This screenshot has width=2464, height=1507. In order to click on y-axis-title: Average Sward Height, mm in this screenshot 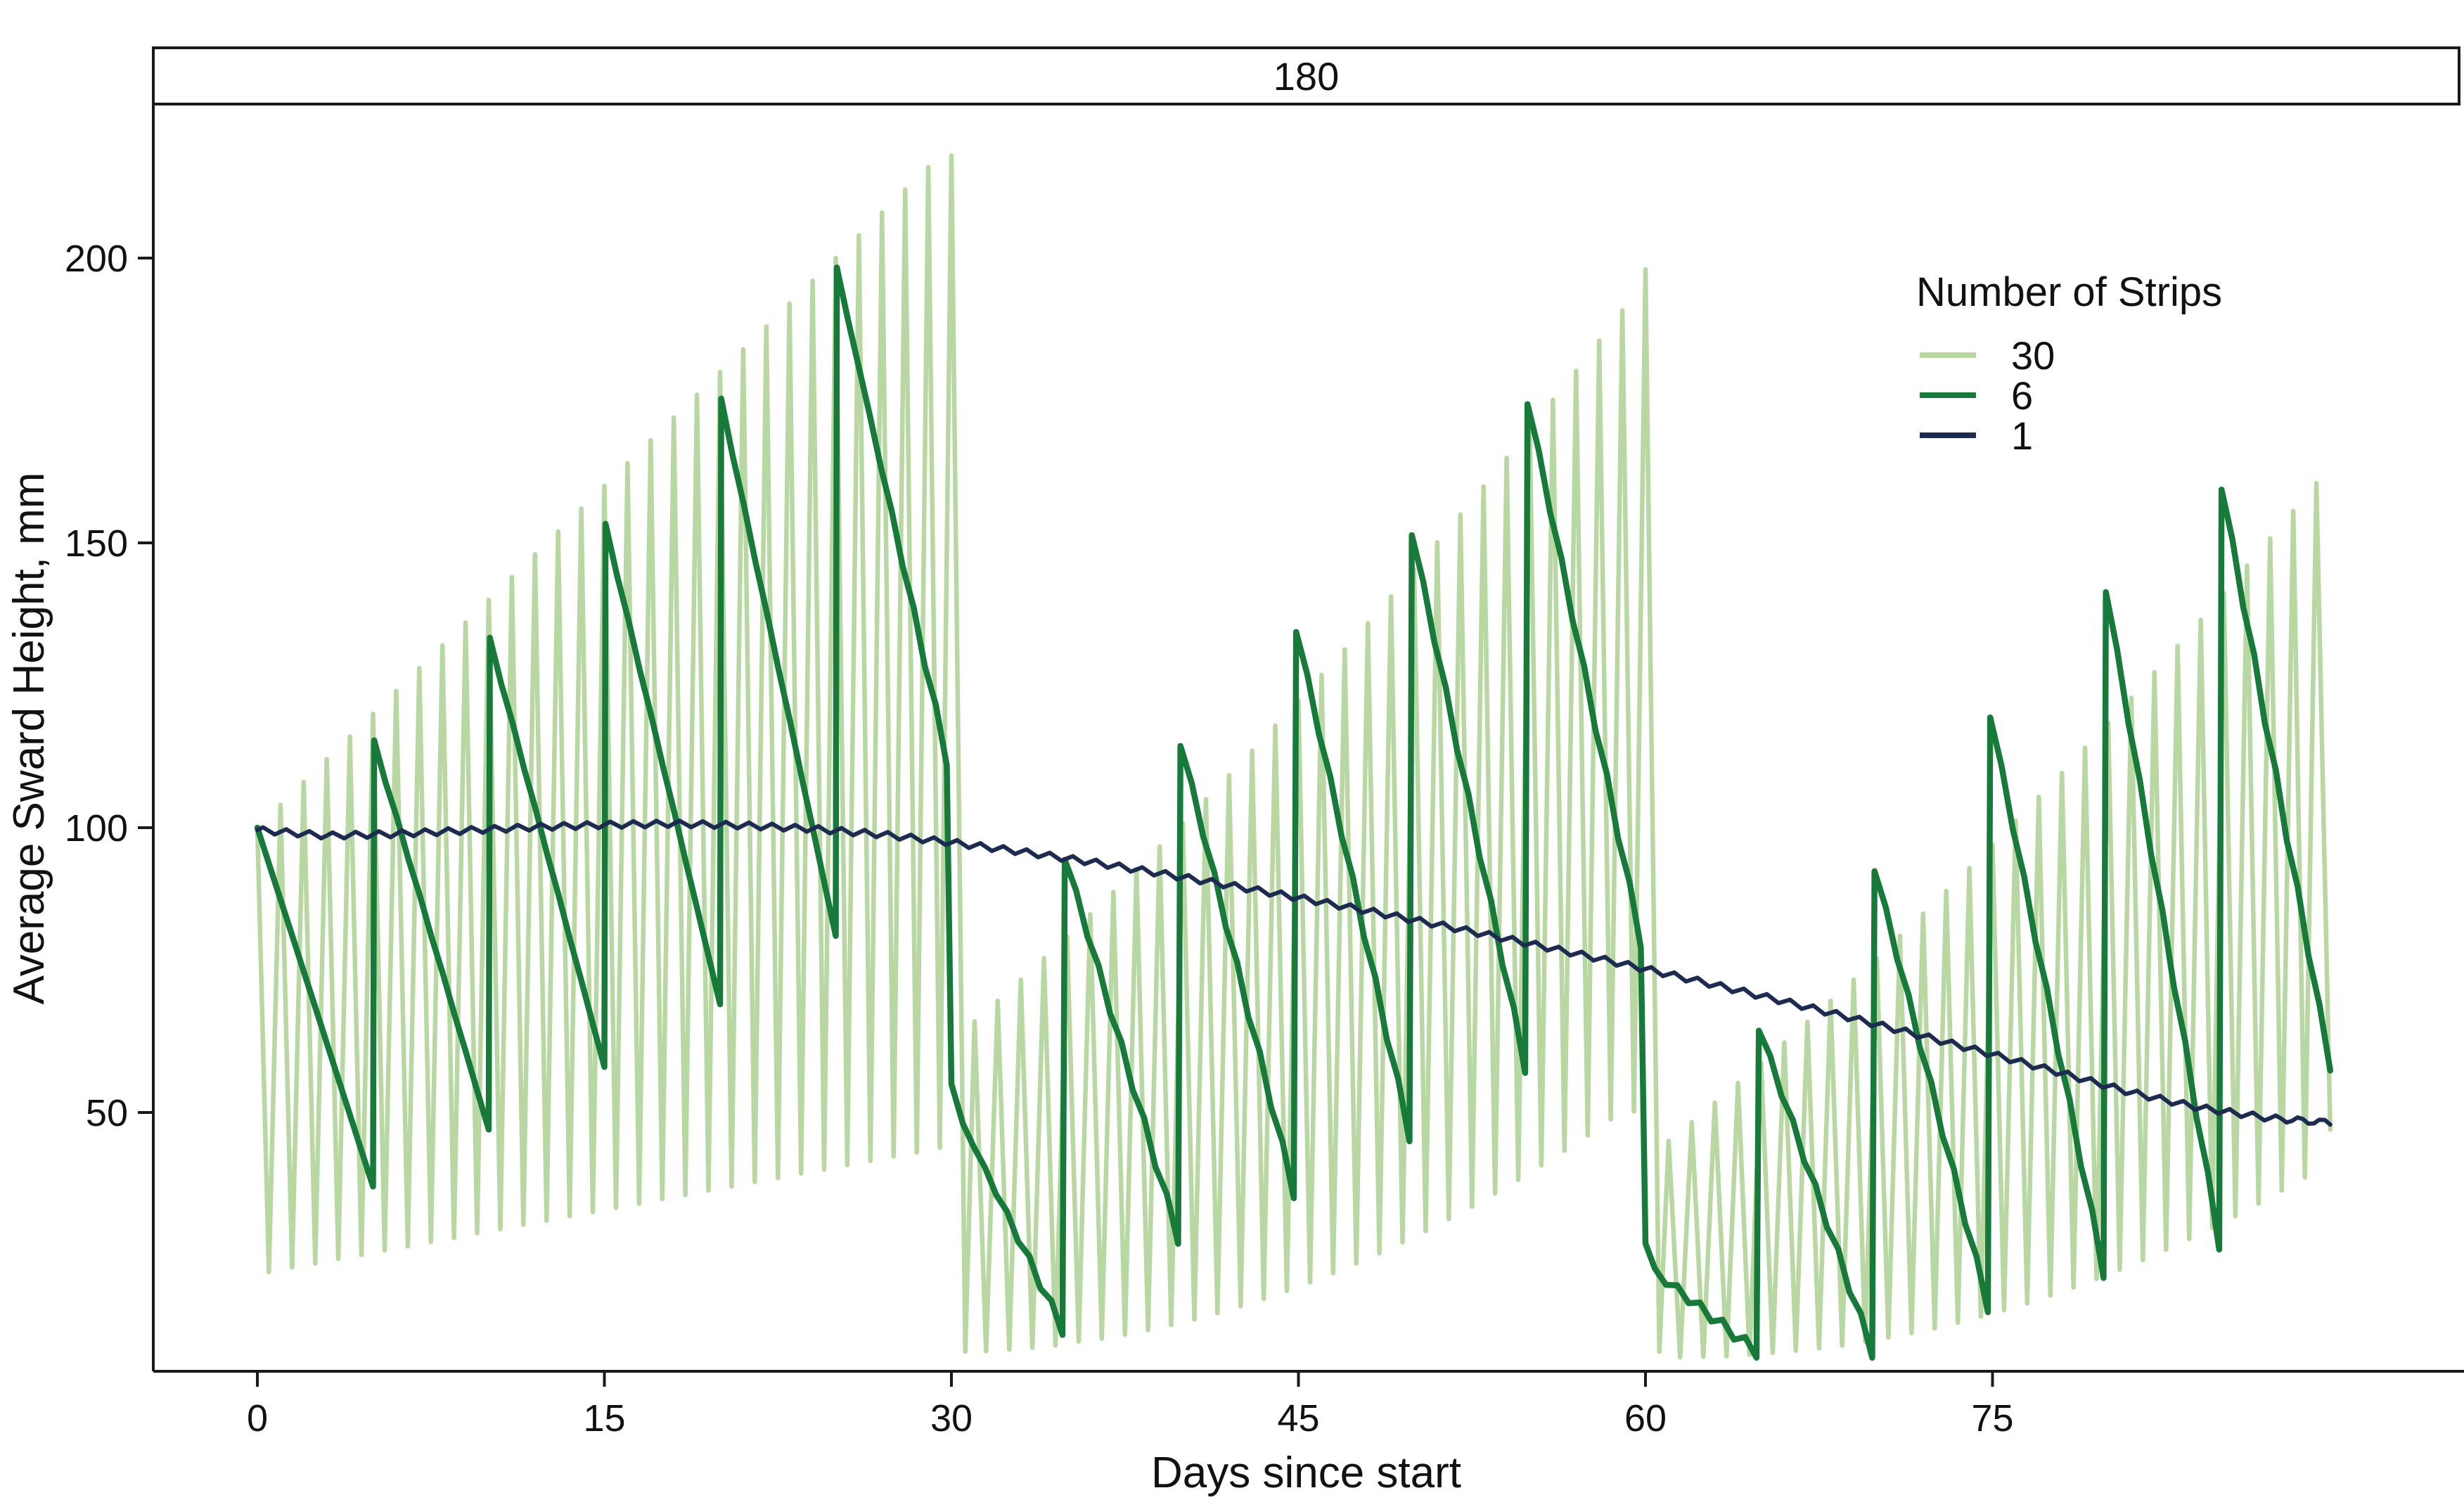, I will do `click(29, 739)`.